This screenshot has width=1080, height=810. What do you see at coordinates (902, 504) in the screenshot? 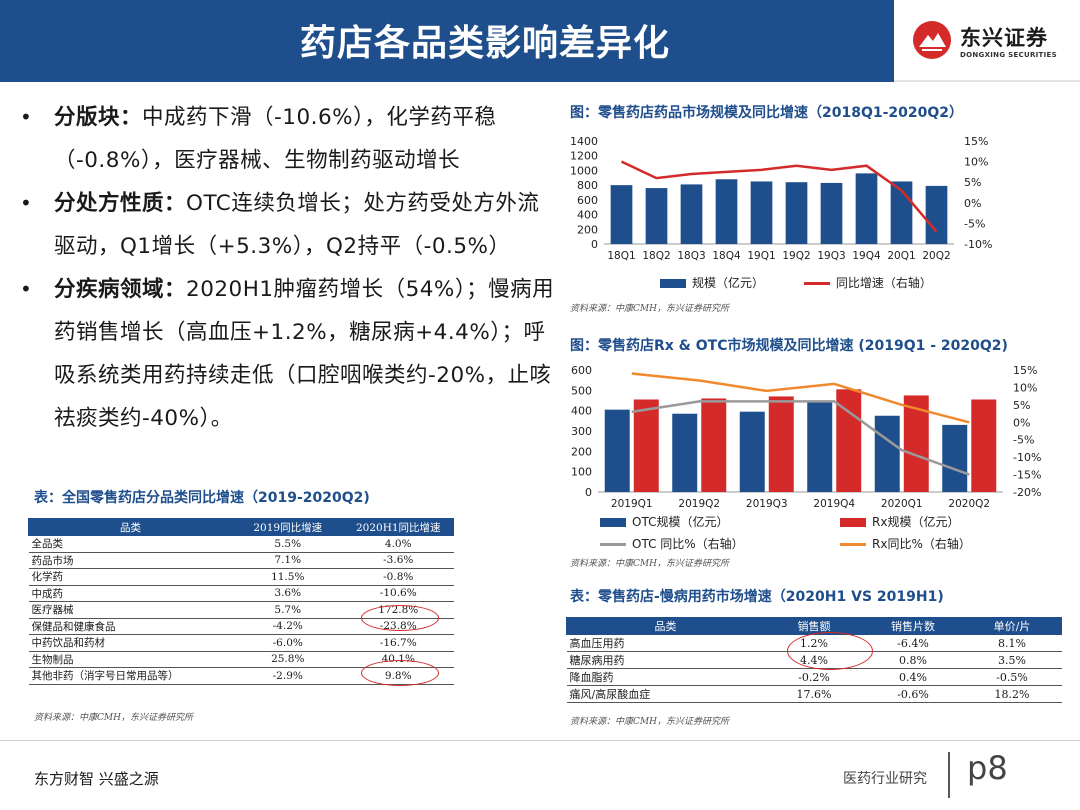
I see `x-tick-label: 2020Q1` at bounding box center [902, 504].